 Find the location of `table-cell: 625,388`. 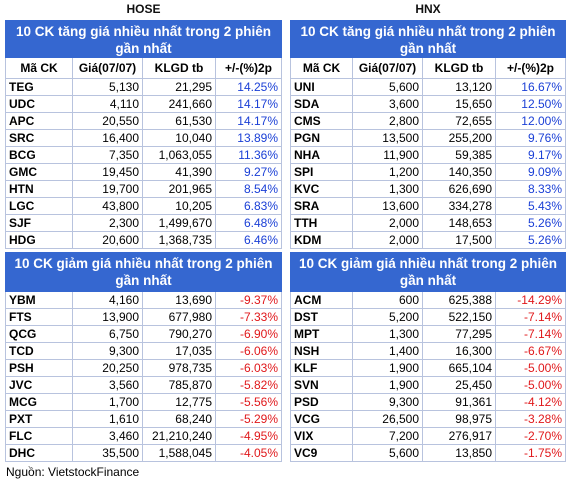

table-cell: 625,388 is located at coordinates (458, 300).